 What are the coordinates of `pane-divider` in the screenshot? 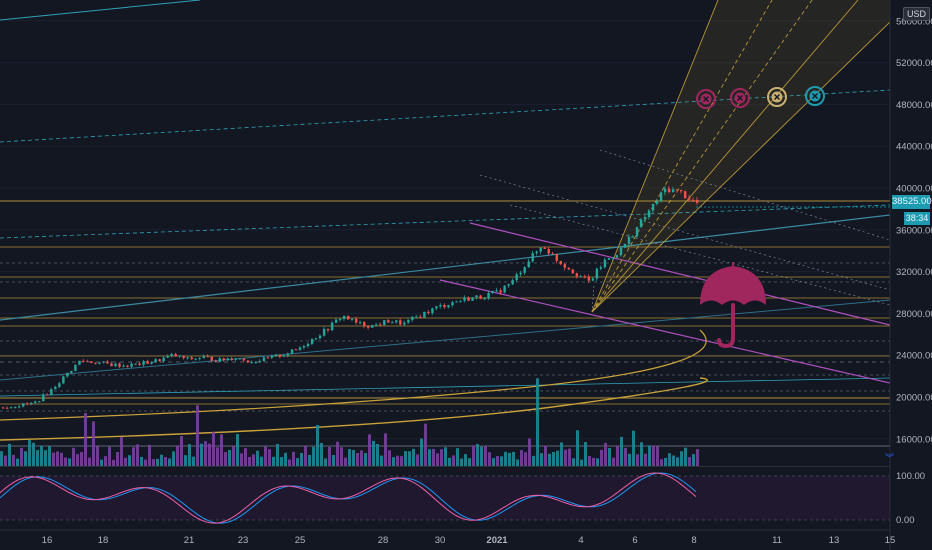 It's located at (445, 466).